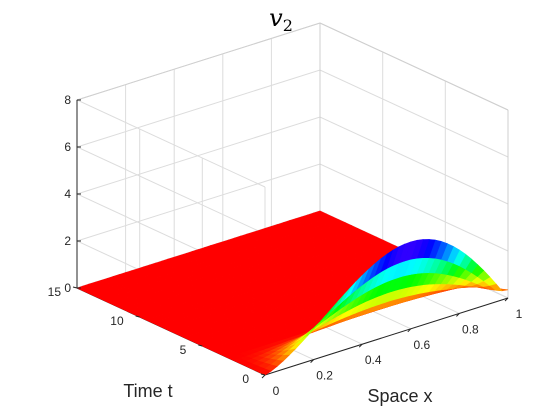 This screenshot has height=420, width=560. Describe the element at coordinates (276, 391) in the screenshot. I see `x-tick-label: 0` at that location.